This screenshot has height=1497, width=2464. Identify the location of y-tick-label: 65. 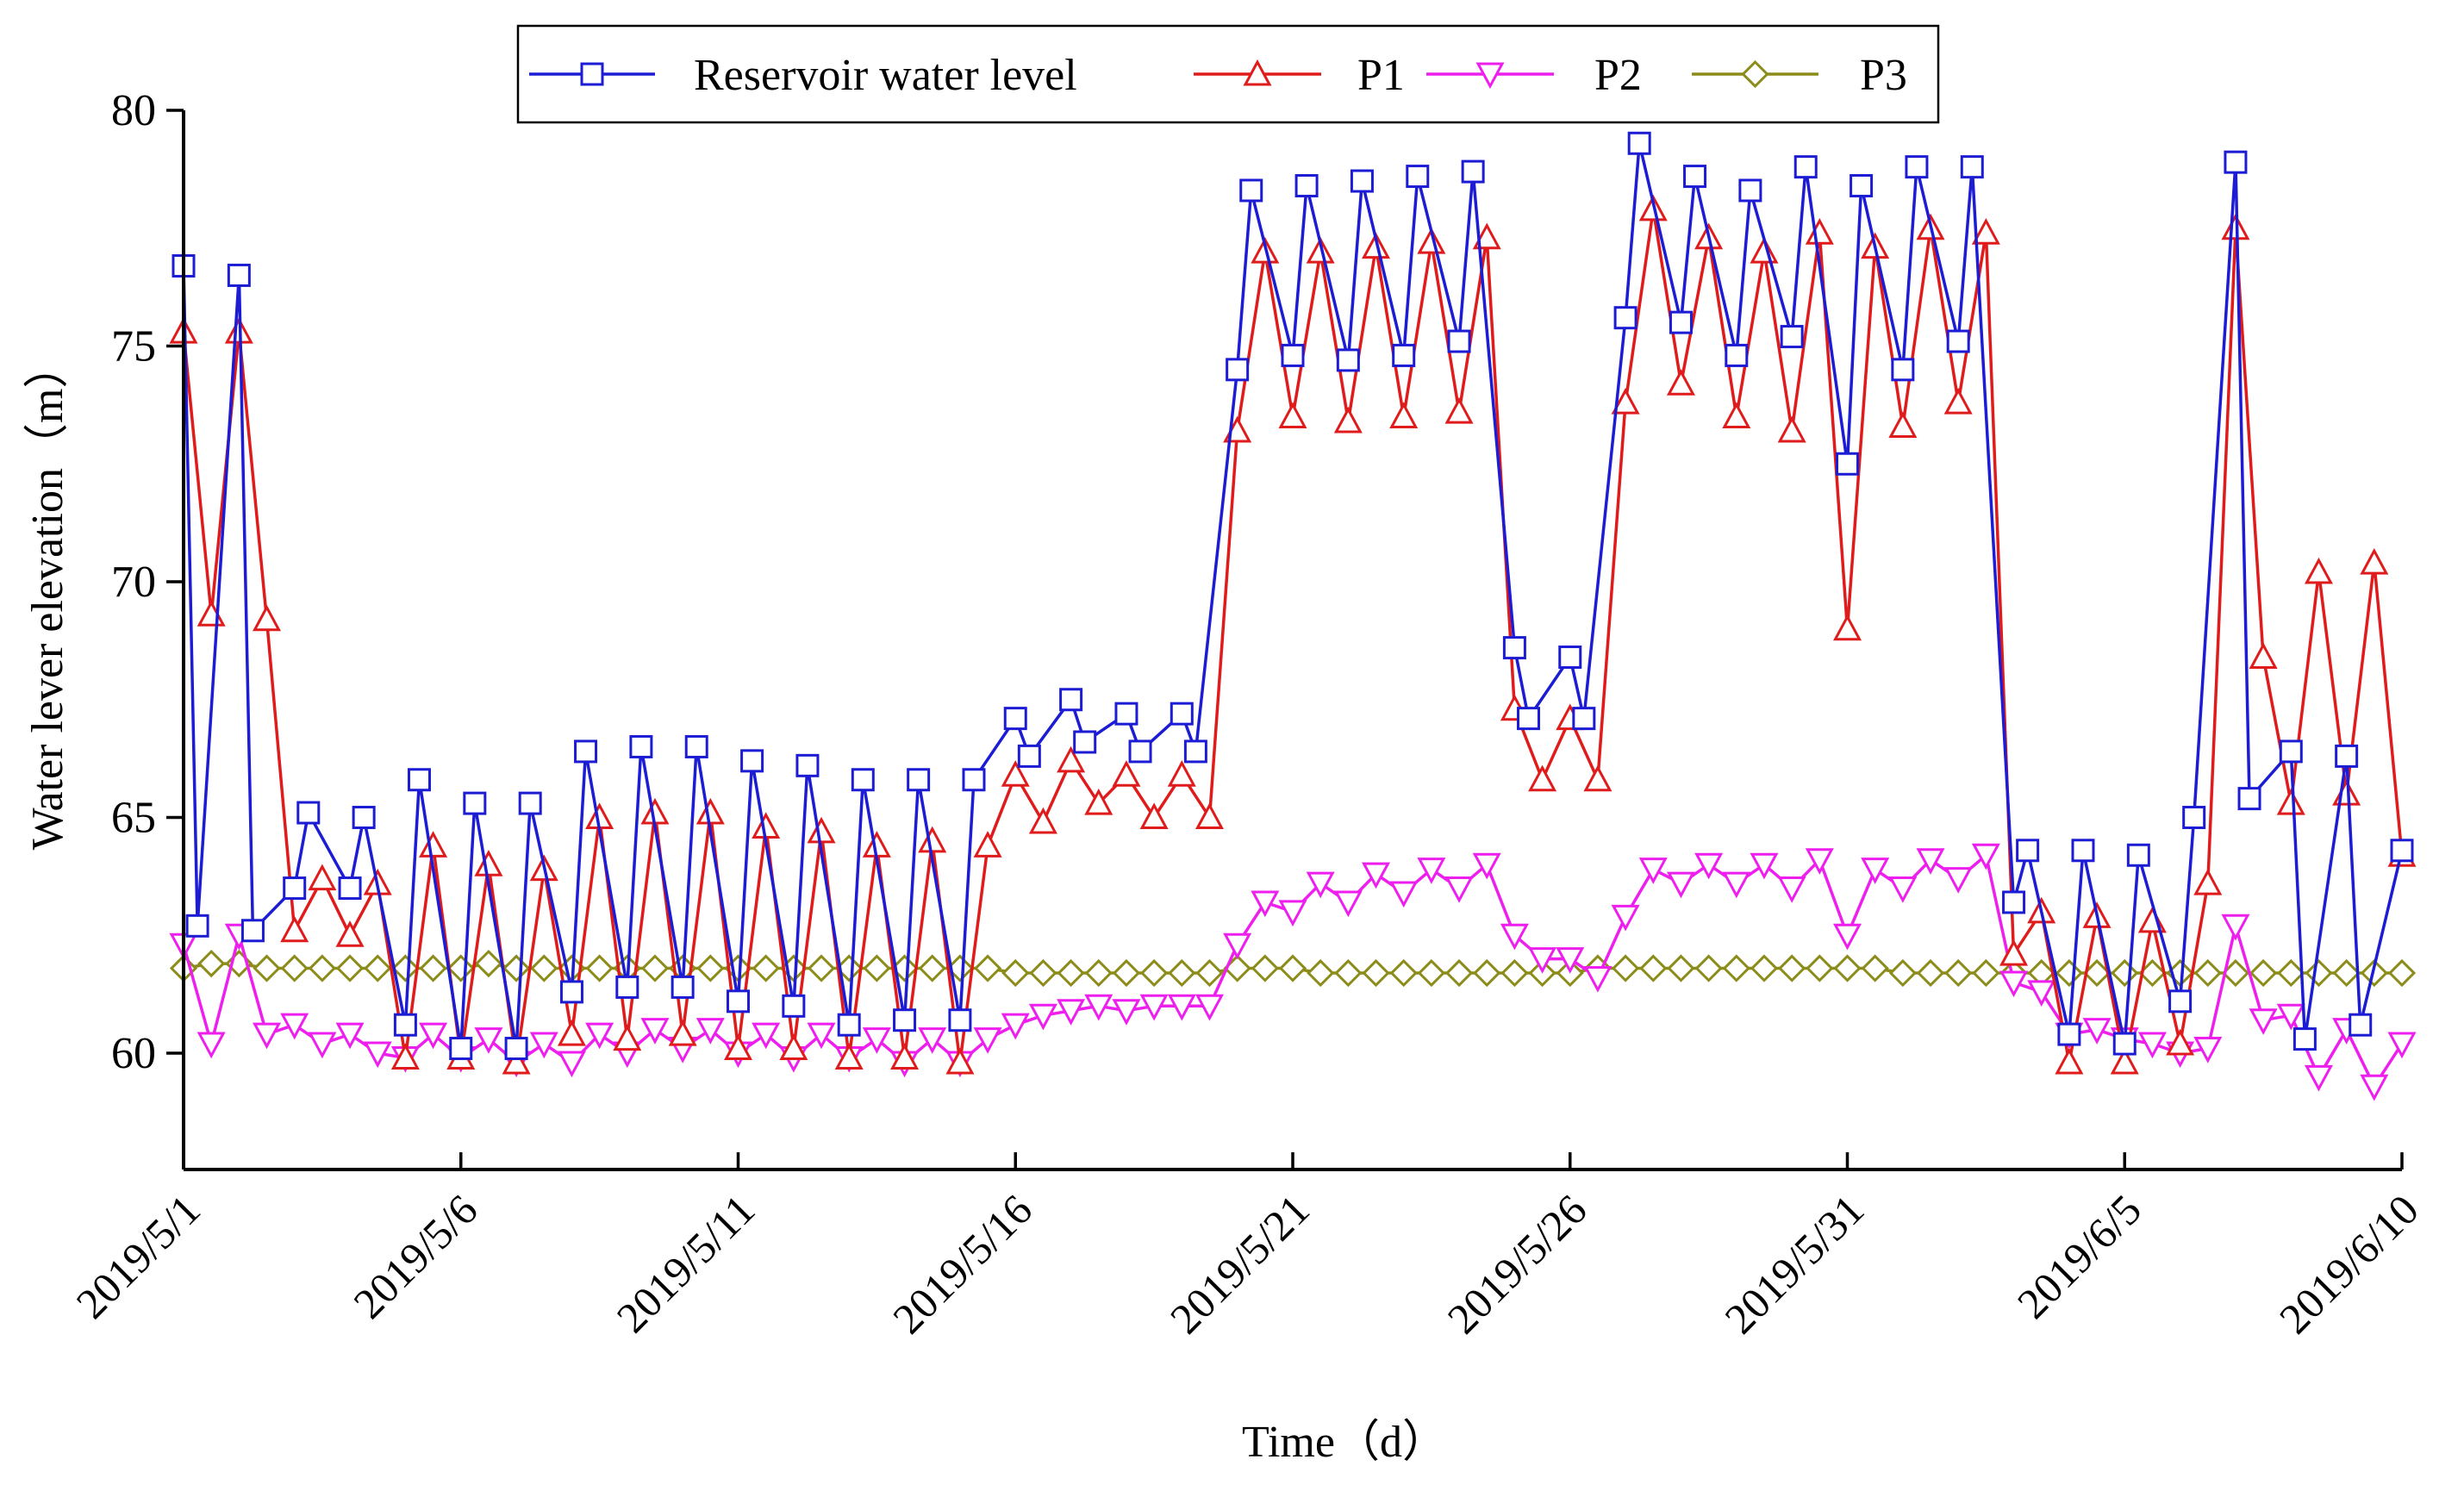
(133, 818).